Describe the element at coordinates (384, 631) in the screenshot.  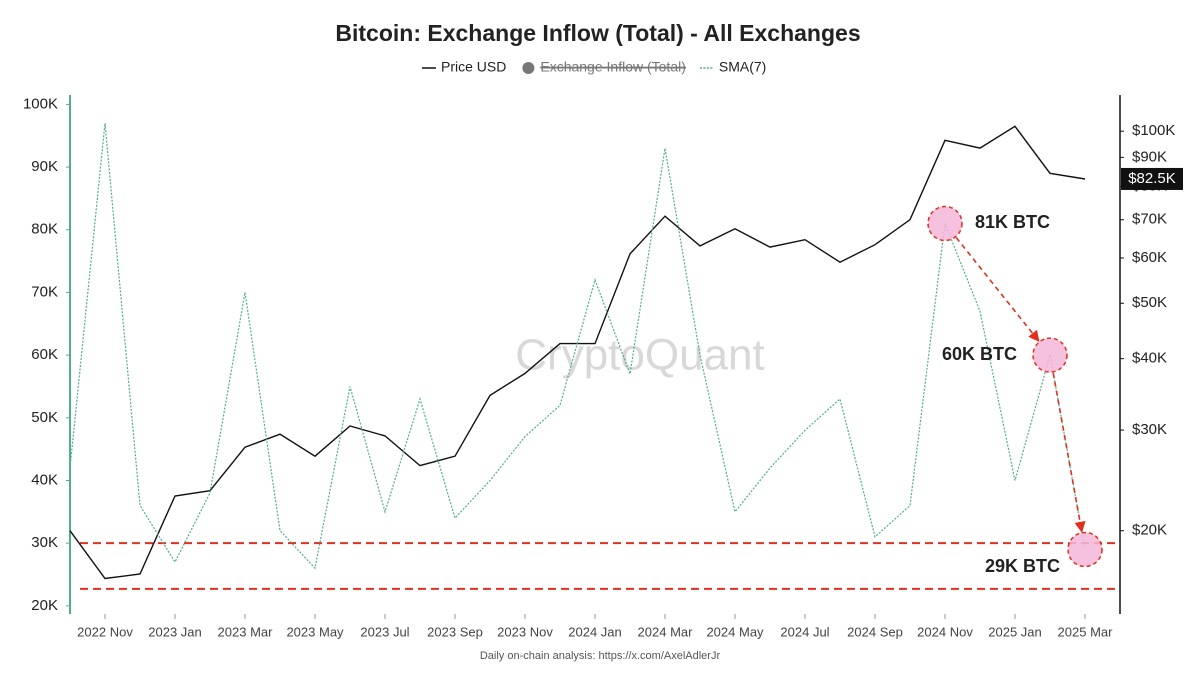
I see `x-tick-label: 2023 Jul` at that location.